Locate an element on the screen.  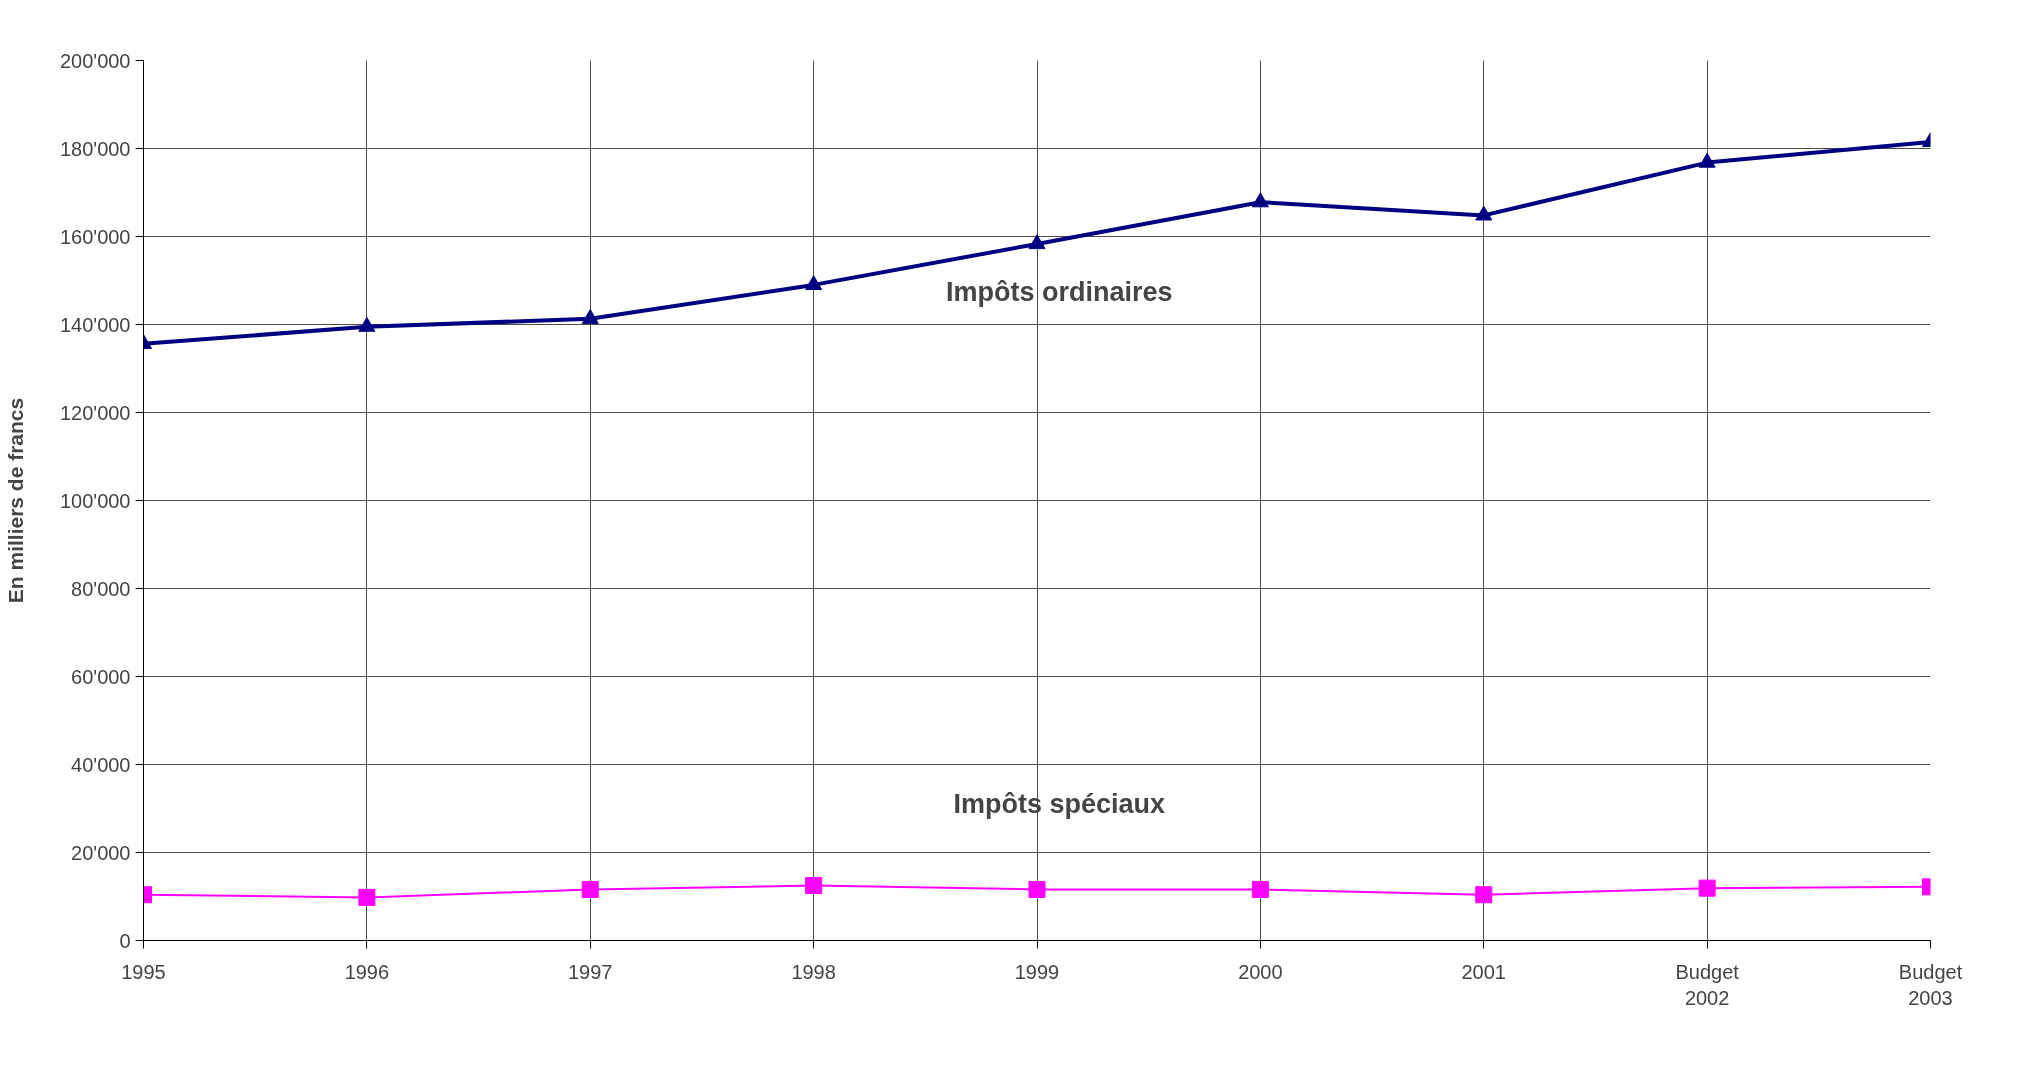
x-tick-label: 1995 is located at coordinates (143, 971).